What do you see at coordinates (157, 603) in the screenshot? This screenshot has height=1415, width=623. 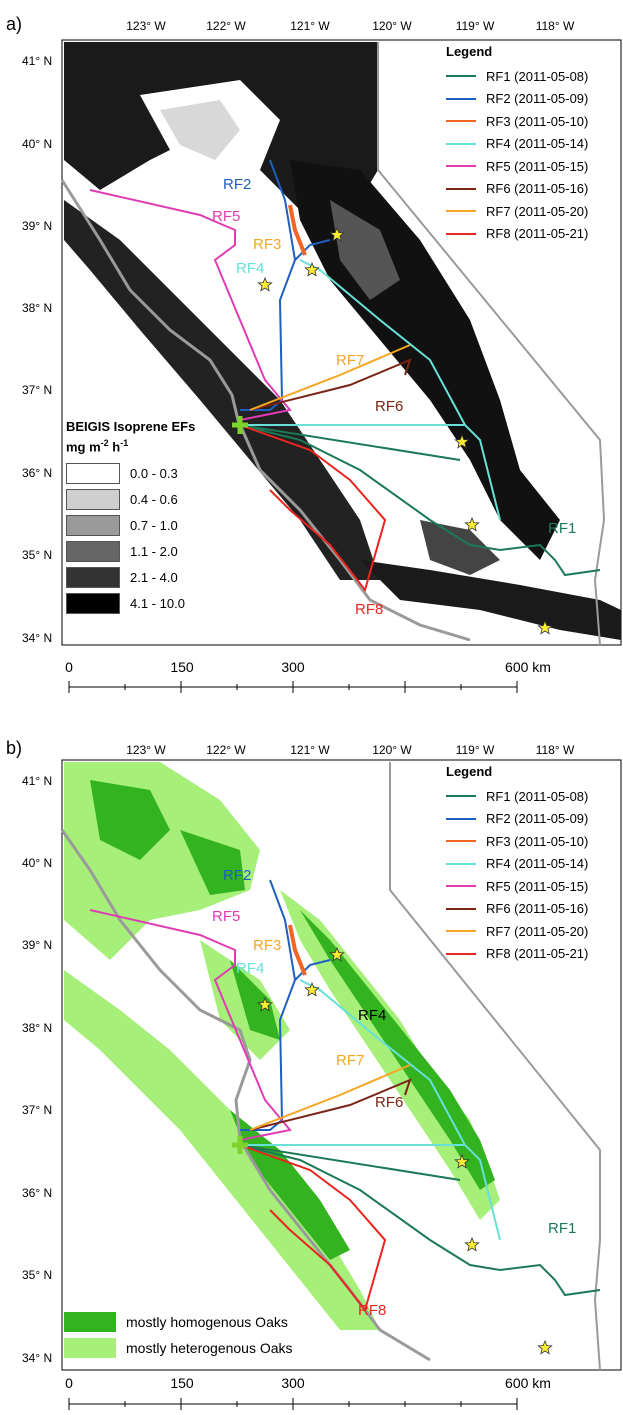 I see `beigis-class-label: 4.1 - 10.0` at bounding box center [157, 603].